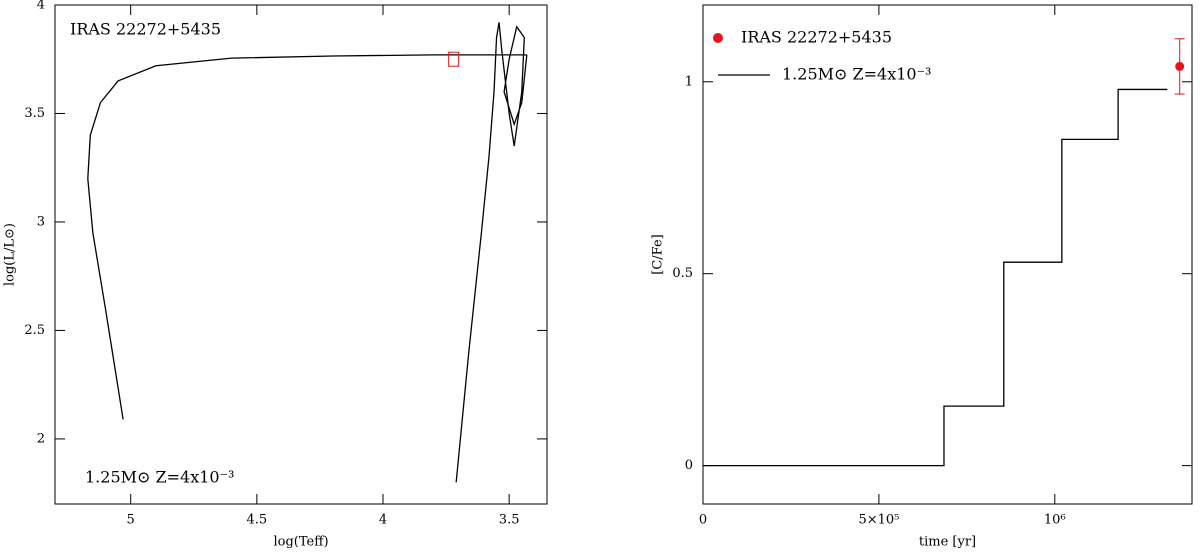 This screenshot has height=552, width=1200. Describe the element at coordinates (159, 477) in the screenshot. I see `annotation: 1.25M⊙ Z=4x10⁻³` at that location.